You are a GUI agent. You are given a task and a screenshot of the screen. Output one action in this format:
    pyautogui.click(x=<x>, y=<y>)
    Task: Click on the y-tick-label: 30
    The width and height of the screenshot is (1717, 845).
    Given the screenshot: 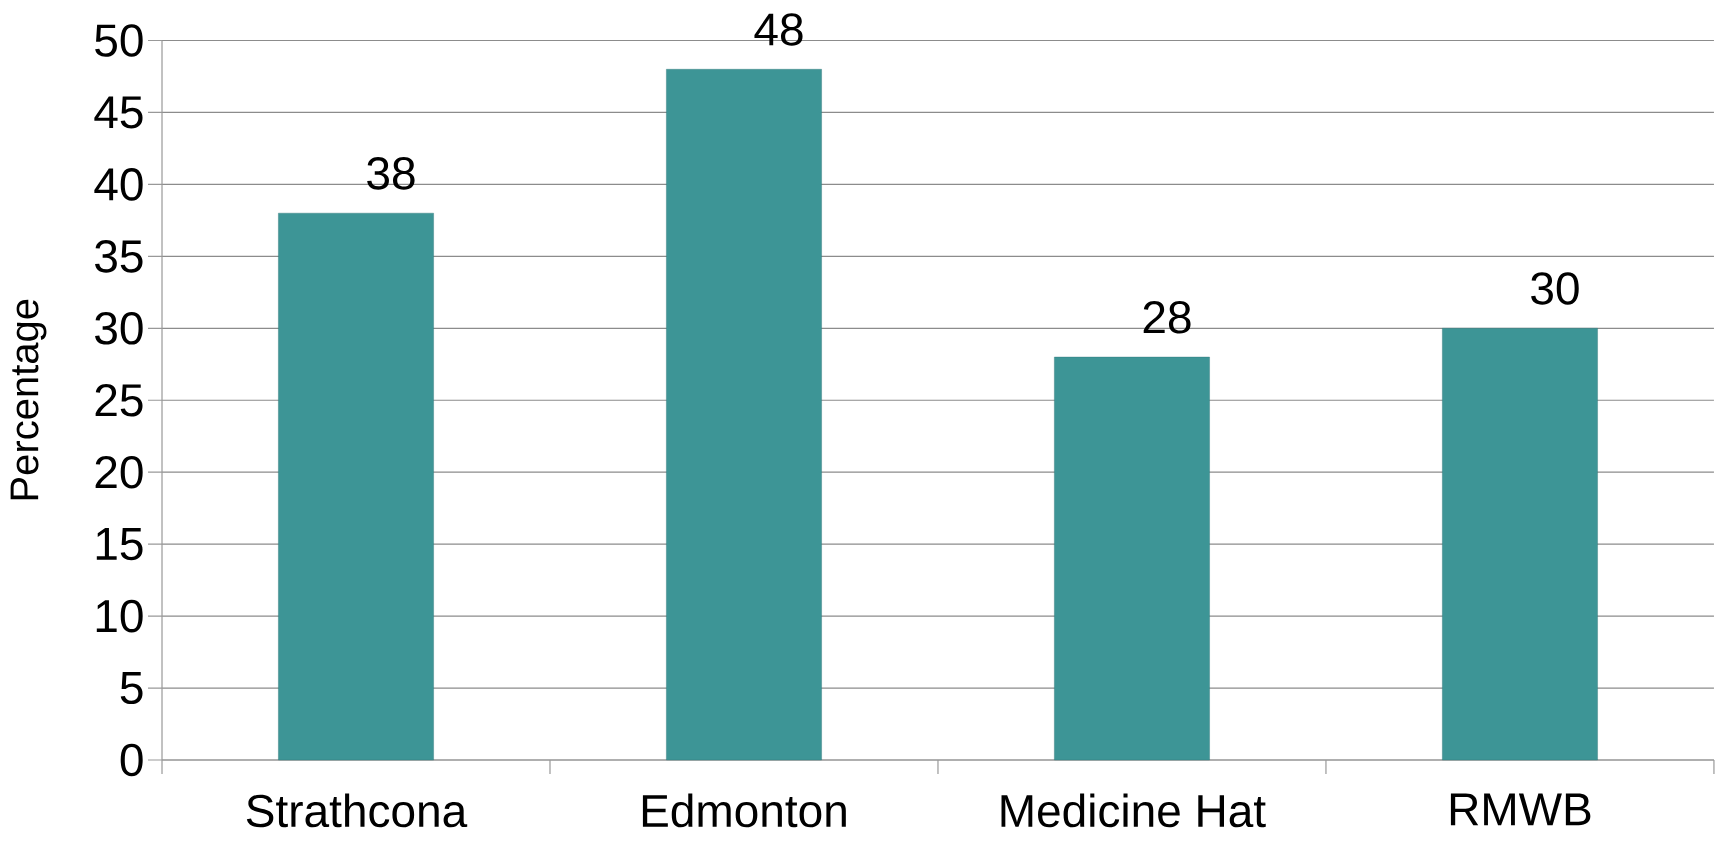 What is the action you would take?
    pyautogui.click(x=119, y=328)
    